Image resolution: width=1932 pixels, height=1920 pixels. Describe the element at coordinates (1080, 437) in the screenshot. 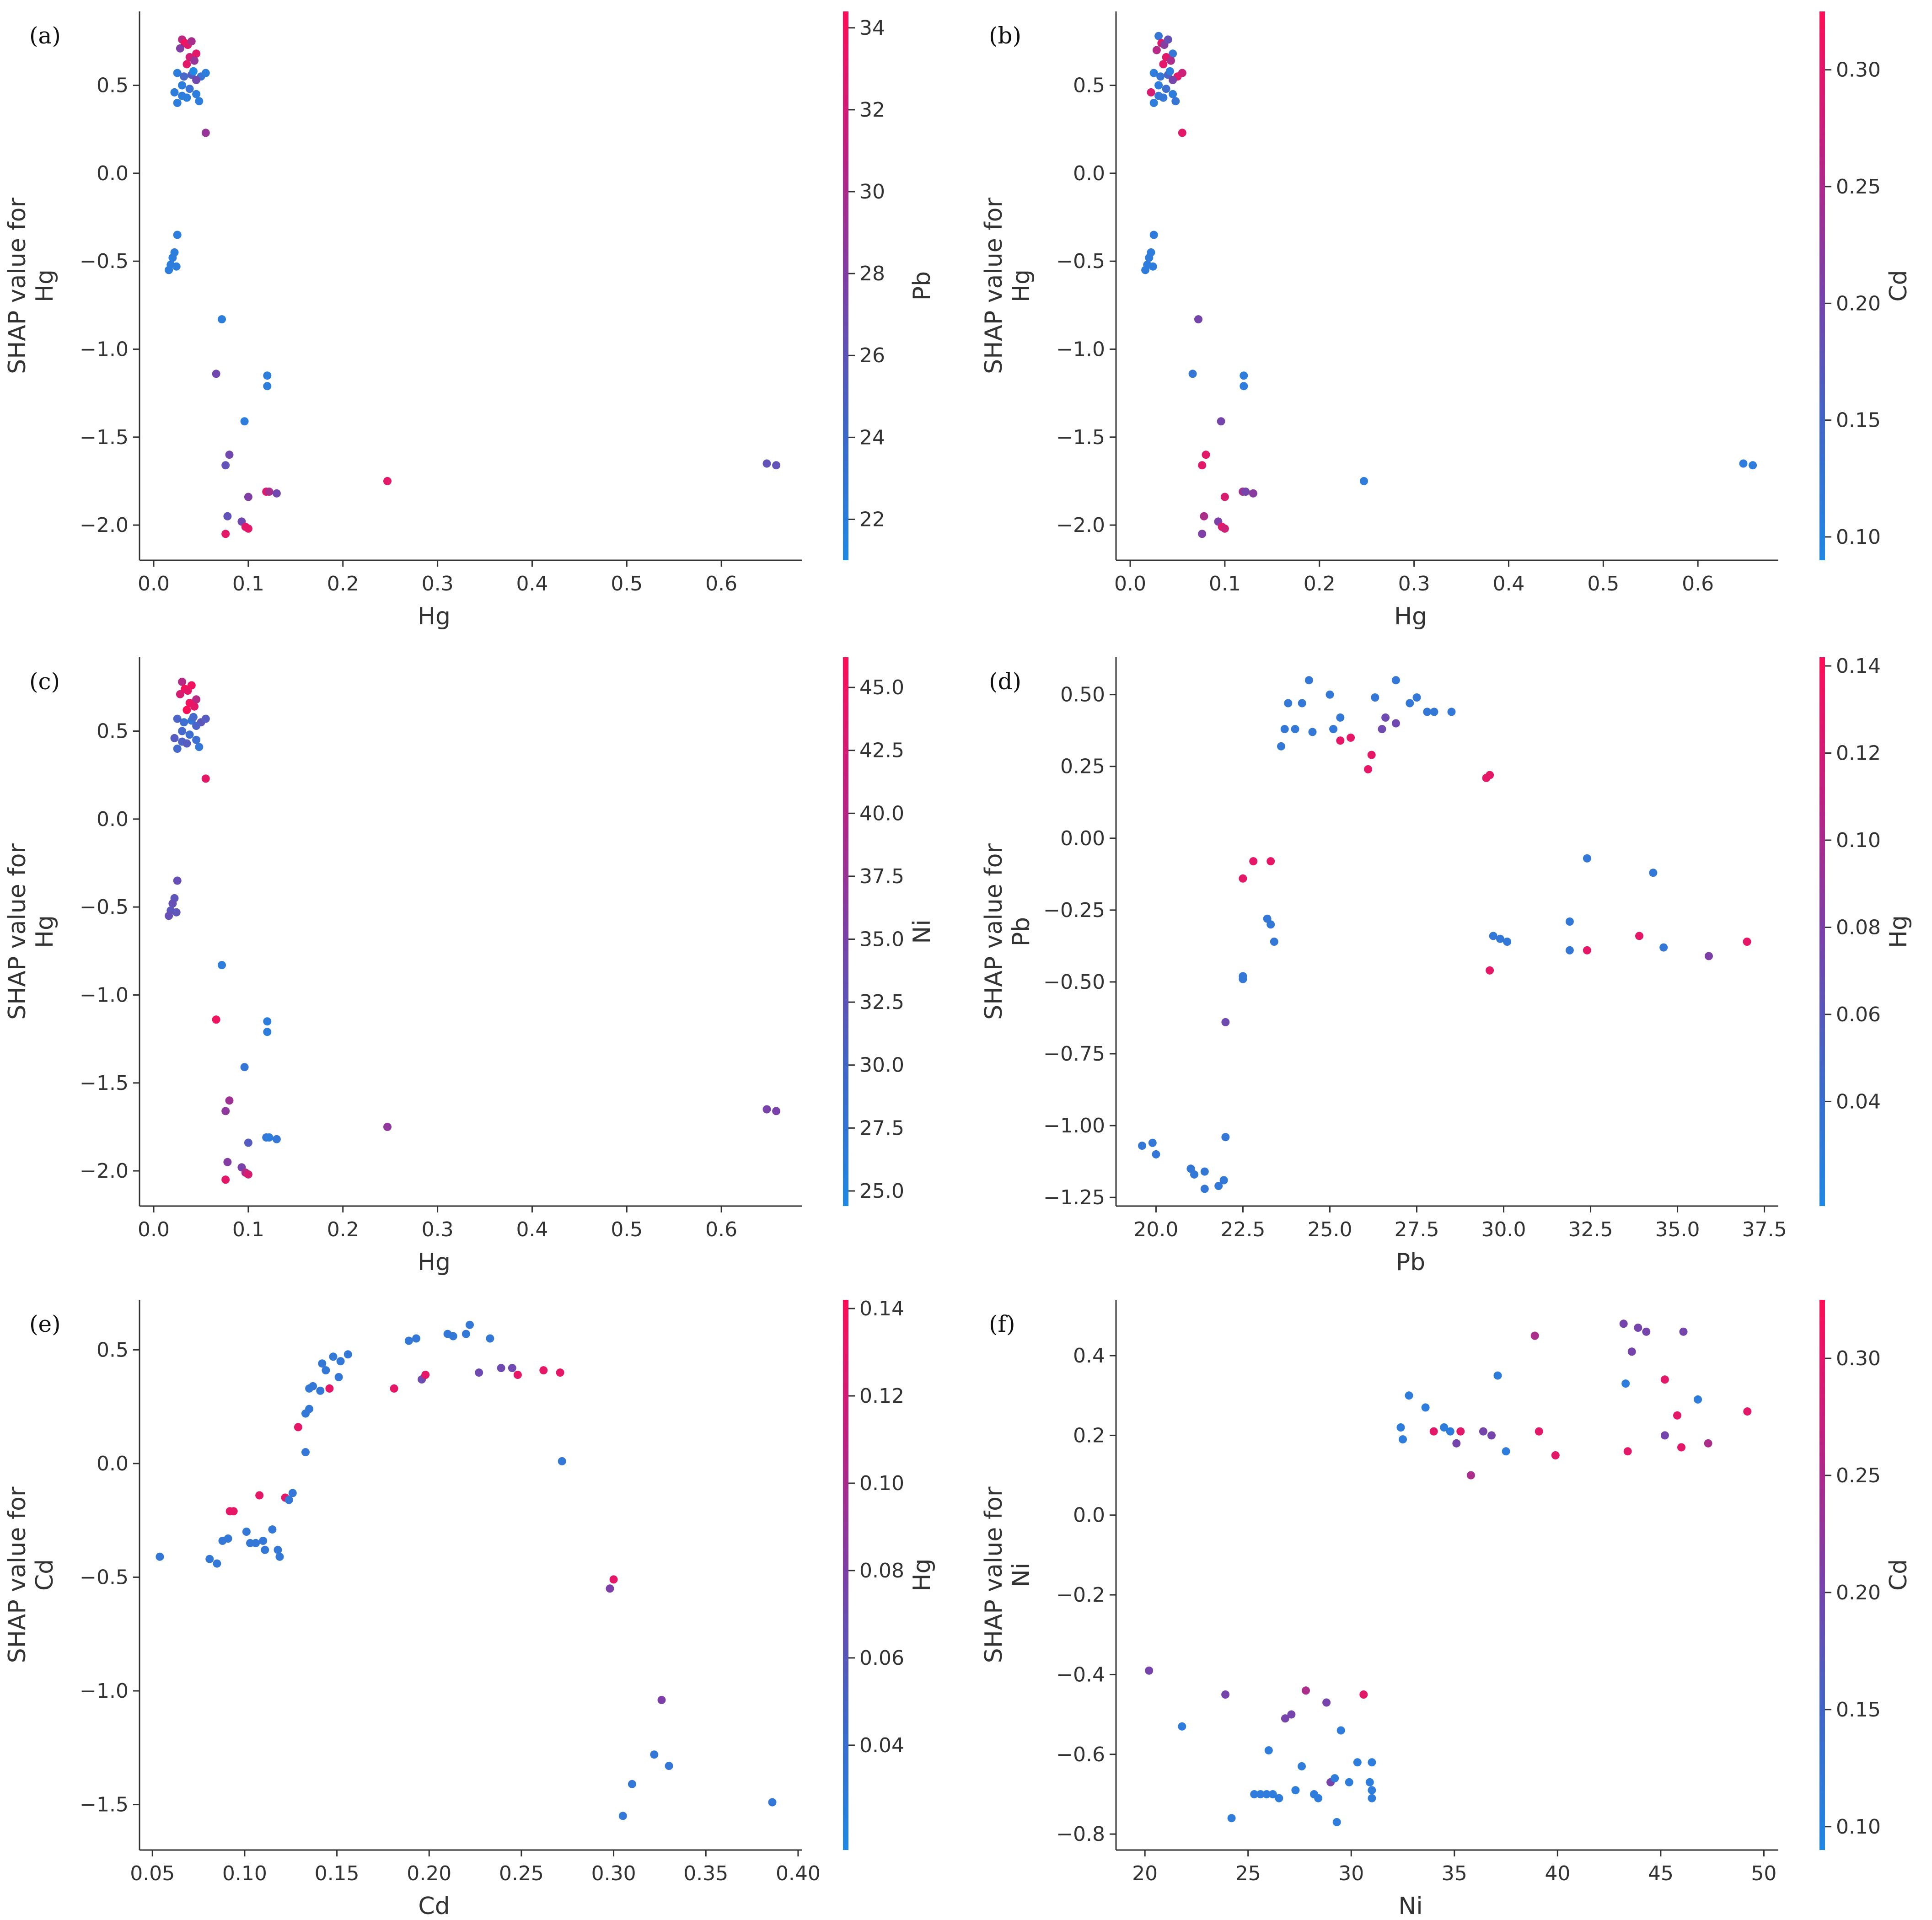

I see `y-tick-label: −1.5` at that location.